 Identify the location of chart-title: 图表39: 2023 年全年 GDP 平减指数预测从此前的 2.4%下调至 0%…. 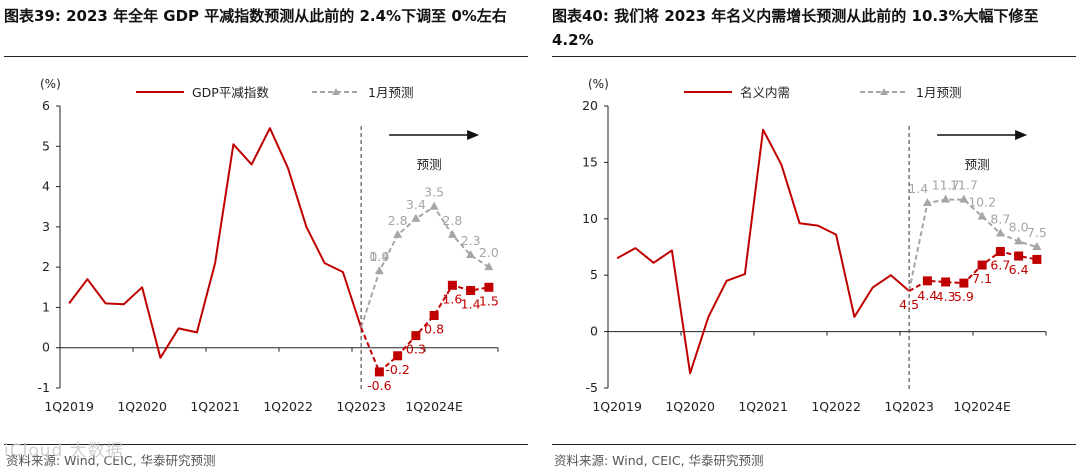
(255, 16).